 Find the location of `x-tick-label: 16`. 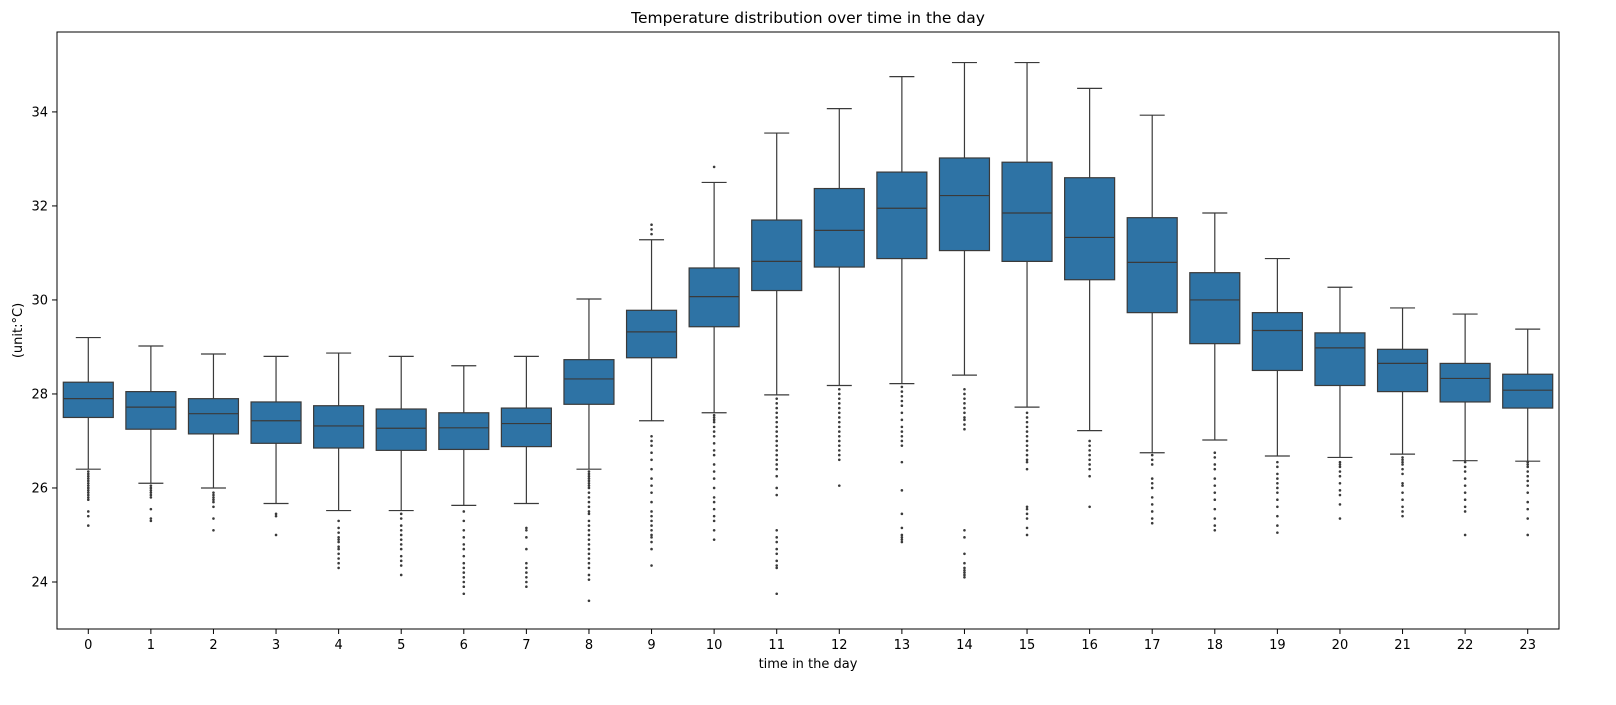

x-tick-label: 16 is located at coordinates (1089, 645).